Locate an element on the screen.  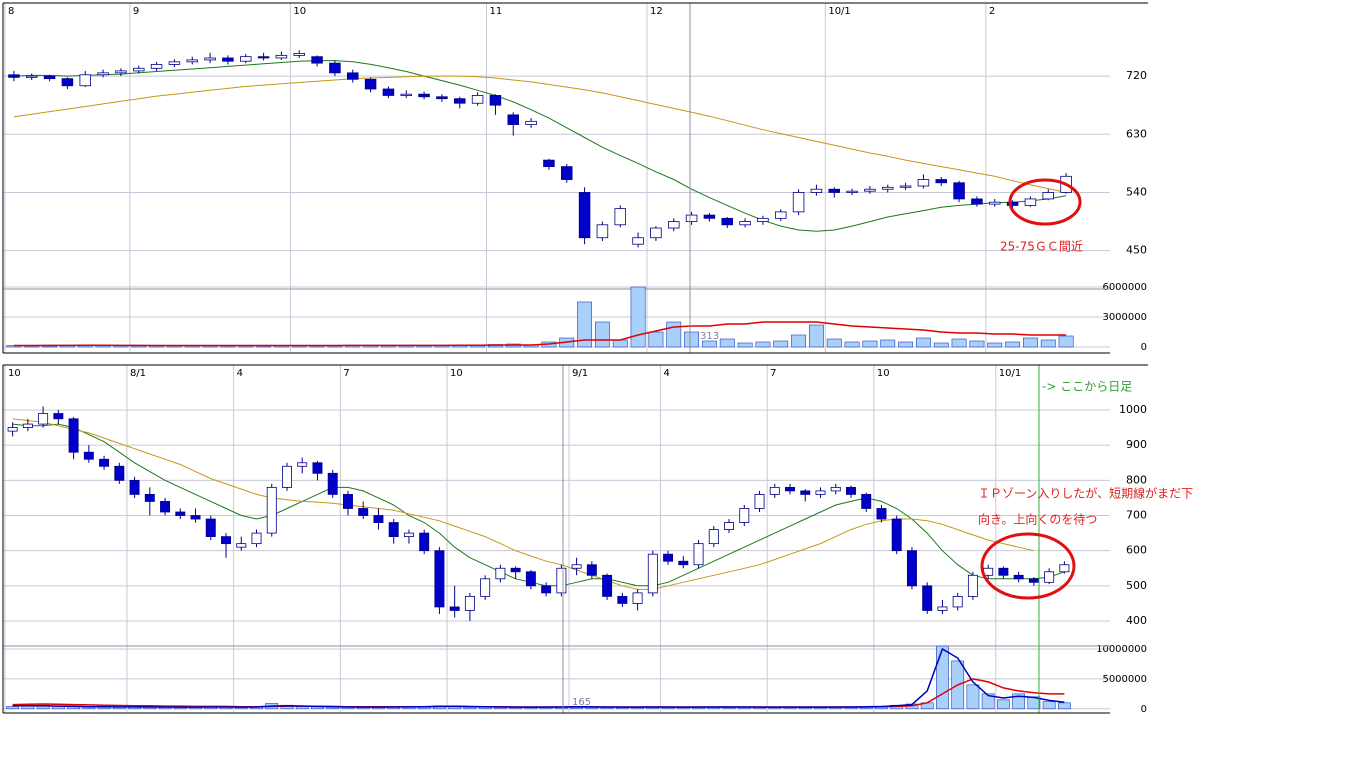
y-tick-label: 600 is located at coordinates (1136, 550).